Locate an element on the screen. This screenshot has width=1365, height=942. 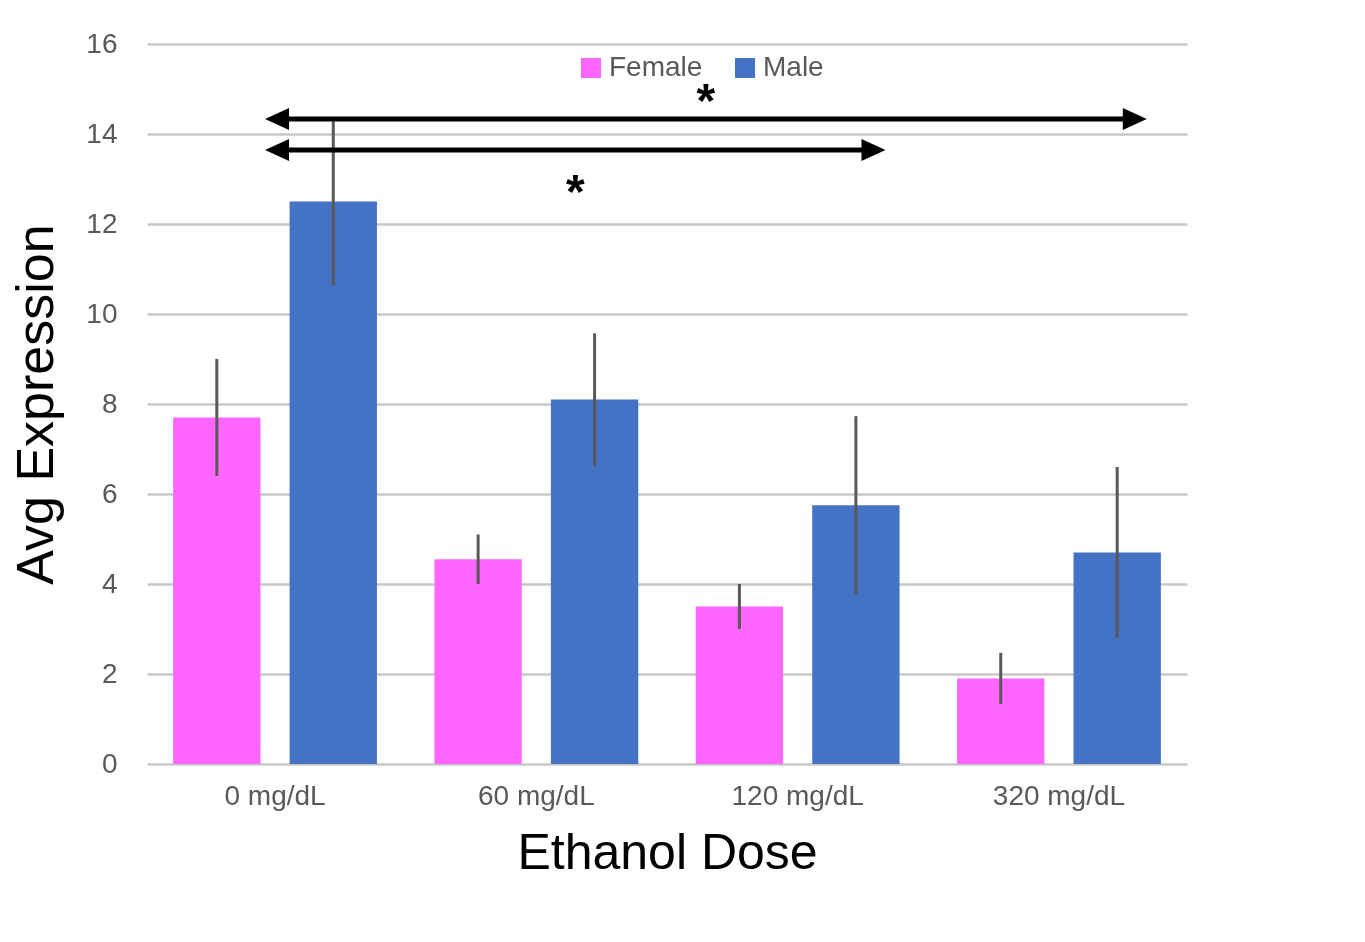
y-tick-label: 12 is located at coordinates (102, 223).